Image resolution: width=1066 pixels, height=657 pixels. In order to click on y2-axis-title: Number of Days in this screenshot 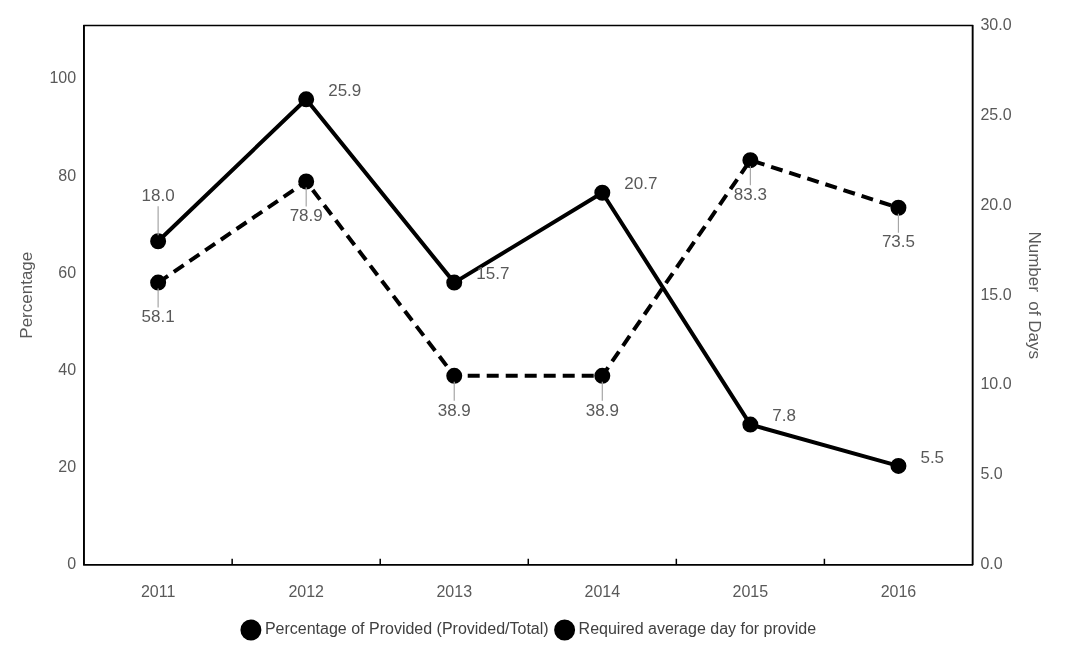, I will do `click(1035, 295)`.